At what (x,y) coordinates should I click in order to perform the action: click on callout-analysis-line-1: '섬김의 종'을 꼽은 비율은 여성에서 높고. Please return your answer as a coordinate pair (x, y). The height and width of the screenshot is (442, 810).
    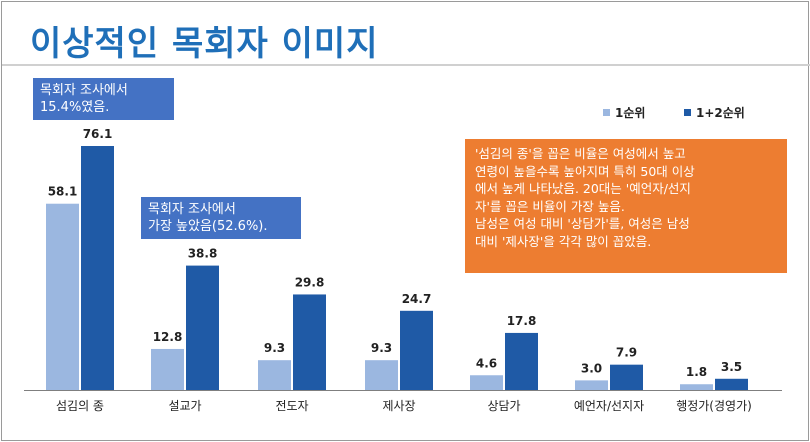
    Looking at the image, I should click on (580, 153).